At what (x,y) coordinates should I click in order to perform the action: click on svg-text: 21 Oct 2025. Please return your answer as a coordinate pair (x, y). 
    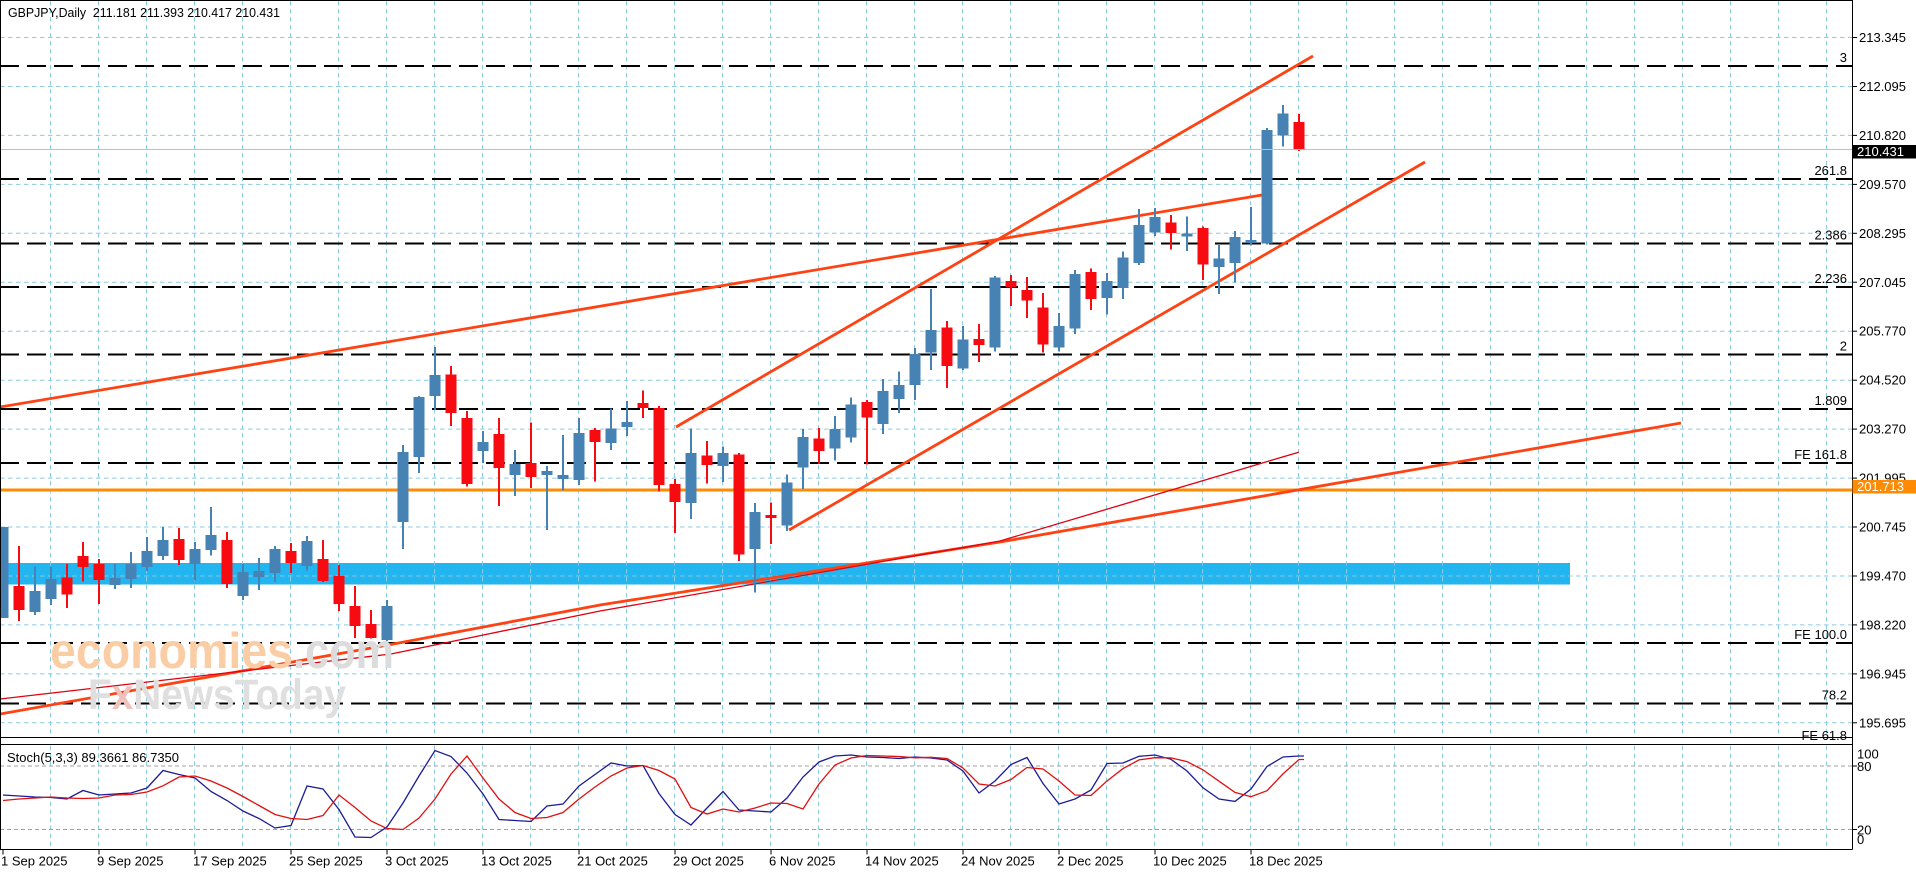
    Looking at the image, I should click on (612, 861).